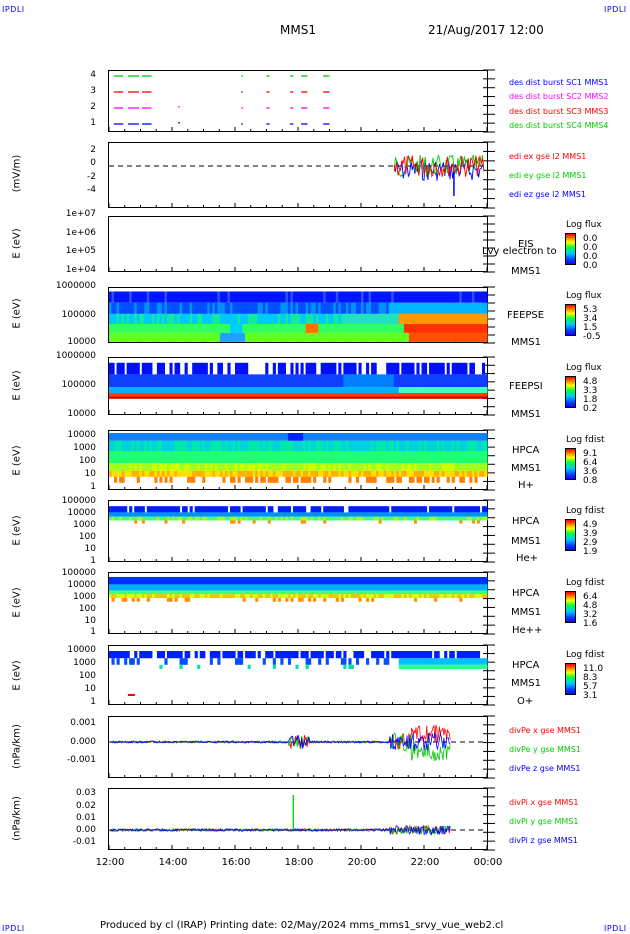 This screenshot has width=630, height=934. Describe the element at coordinates (93, 163) in the screenshot. I see `p2-ytick: 0` at that location.